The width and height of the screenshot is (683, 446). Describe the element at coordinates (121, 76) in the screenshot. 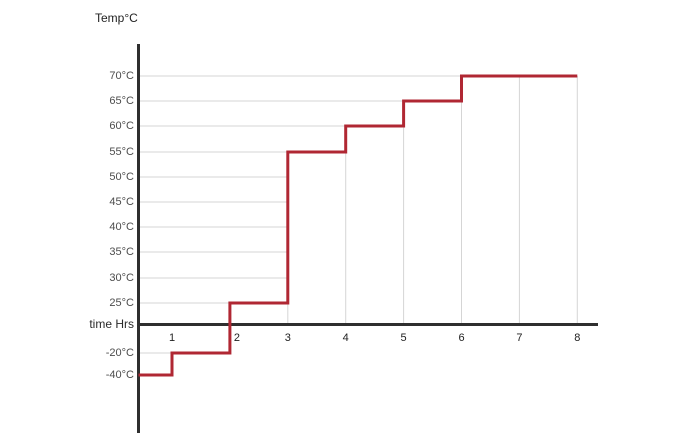

I see `y-tick-label: 70°C` at that location.